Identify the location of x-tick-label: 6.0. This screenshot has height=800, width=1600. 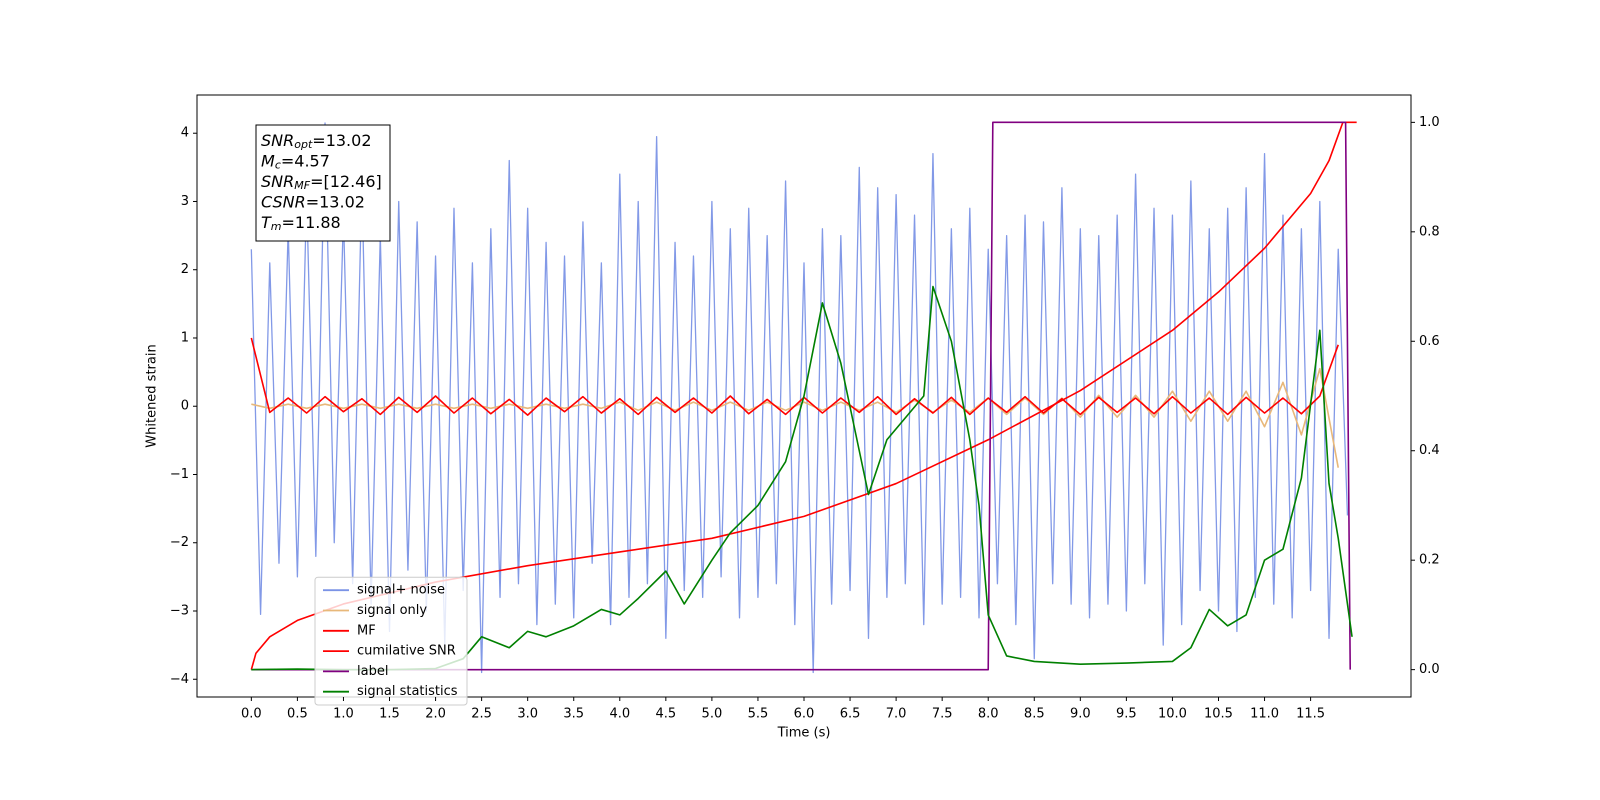
(804, 714).